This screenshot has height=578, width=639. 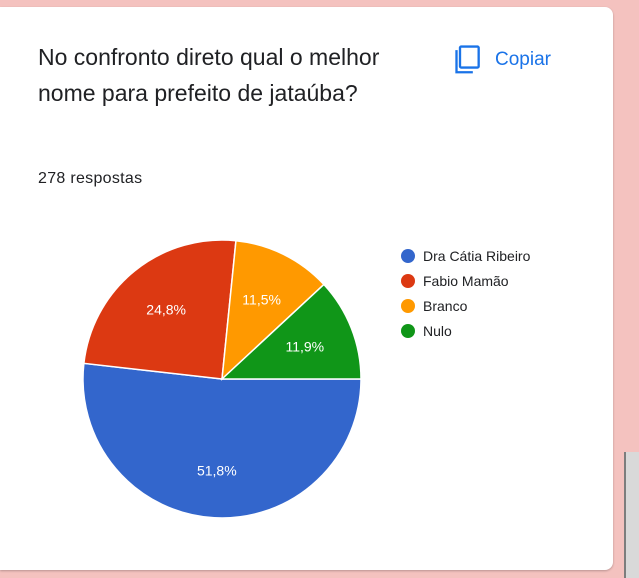 What do you see at coordinates (217, 471) in the screenshot?
I see `pie-label-dra-catia-ribeiro: 51,8%` at bounding box center [217, 471].